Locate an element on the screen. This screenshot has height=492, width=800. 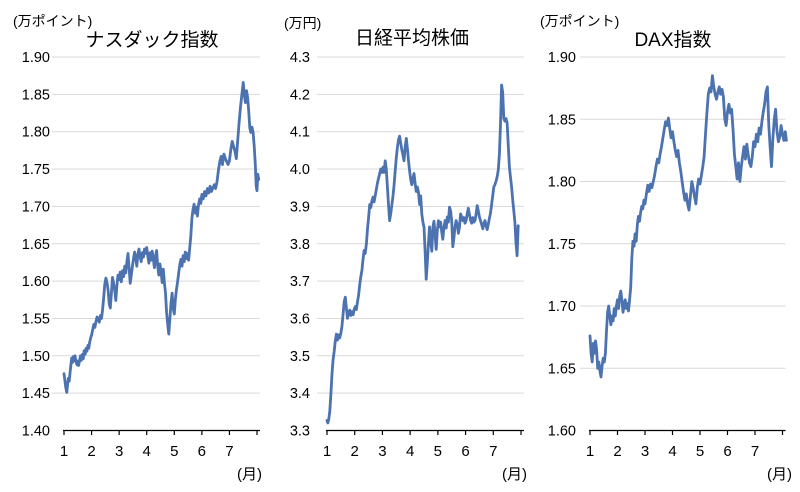
y-tick-label: 3.6 is located at coordinates (300, 319).